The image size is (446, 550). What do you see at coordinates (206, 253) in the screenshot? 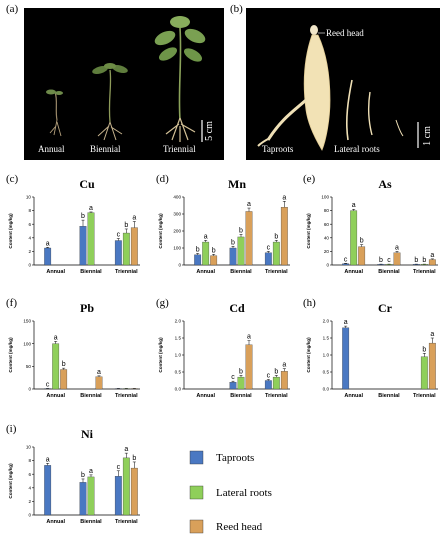
I see `bar-mn-lateral-roots` at bounding box center [206, 253].